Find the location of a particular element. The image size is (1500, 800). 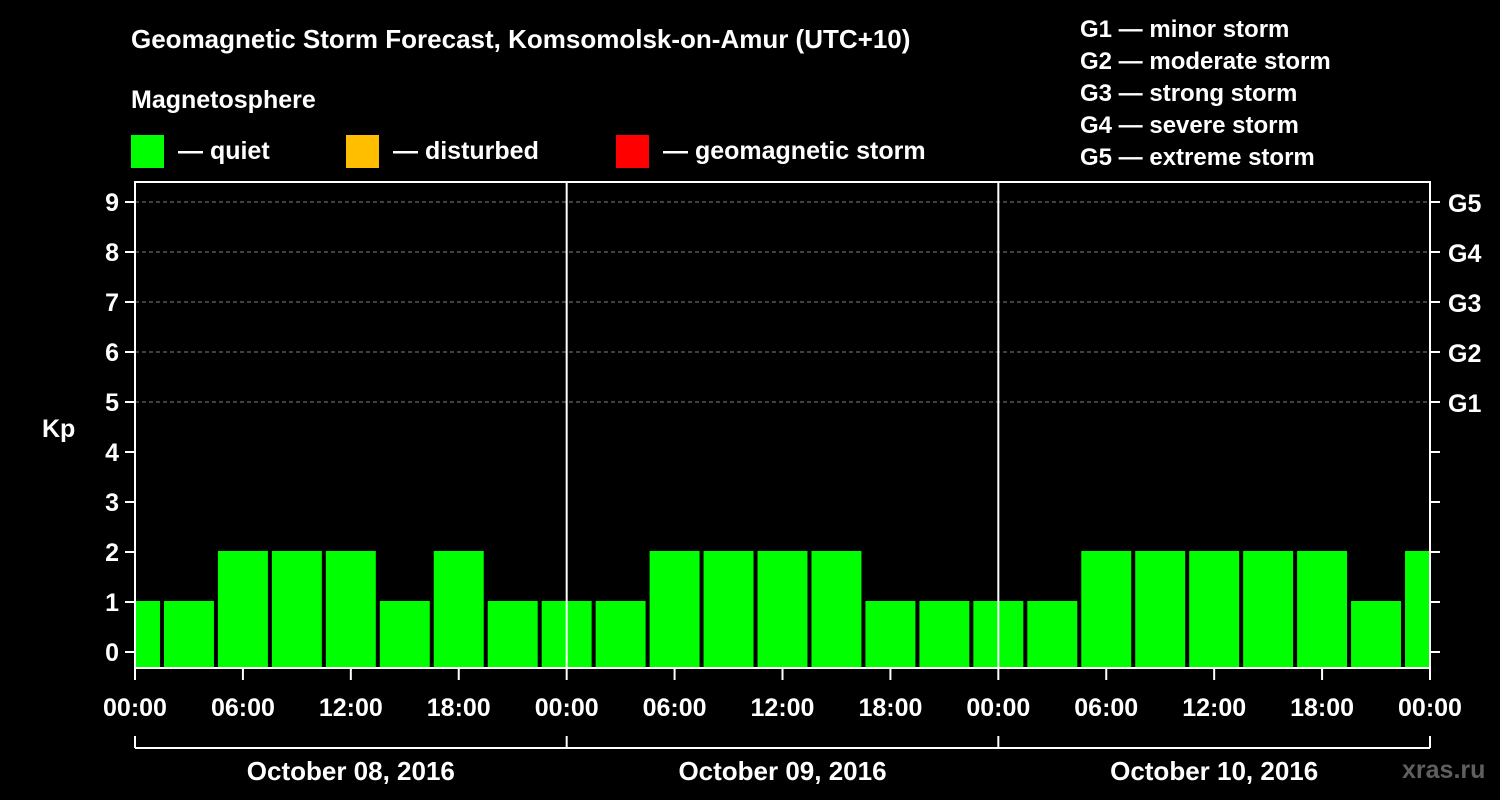

y-tick-label: 2 is located at coordinates (112, 553).